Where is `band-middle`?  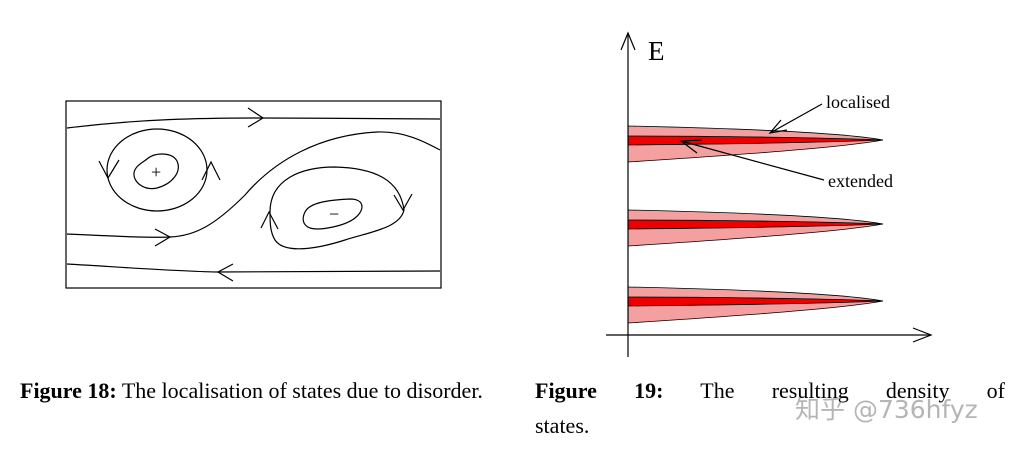
band-middle is located at coordinates (755, 228).